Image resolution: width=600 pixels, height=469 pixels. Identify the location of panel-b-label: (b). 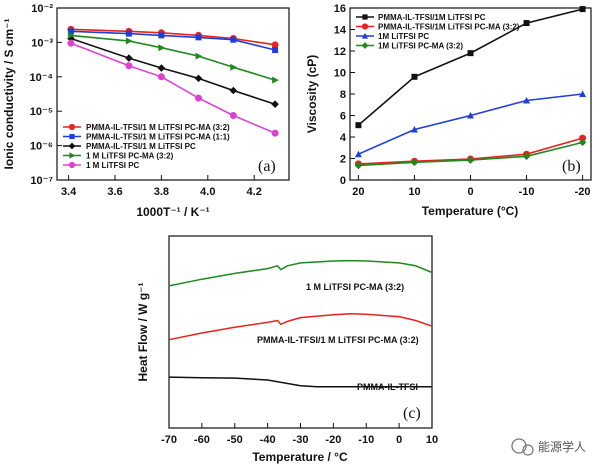
(571, 166).